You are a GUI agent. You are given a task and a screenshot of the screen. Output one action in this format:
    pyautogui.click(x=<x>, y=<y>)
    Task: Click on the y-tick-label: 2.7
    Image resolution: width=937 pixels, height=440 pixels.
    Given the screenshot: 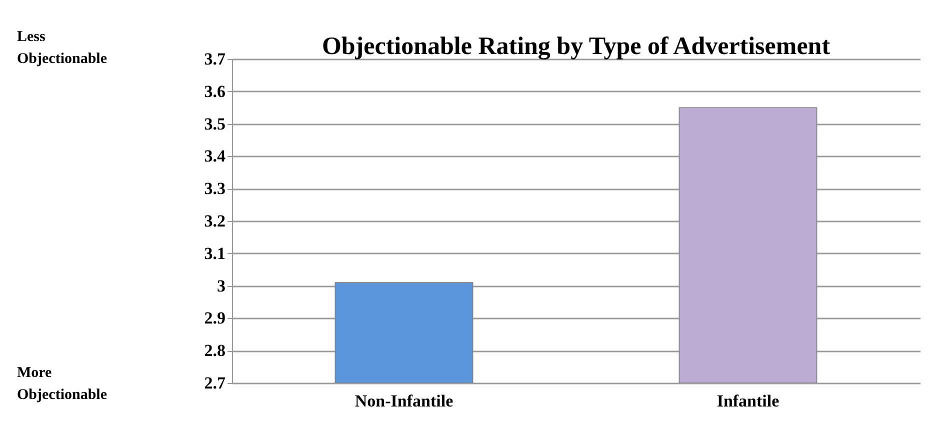 What is the action you would take?
    pyautogui.click(x=215, y=383)
    